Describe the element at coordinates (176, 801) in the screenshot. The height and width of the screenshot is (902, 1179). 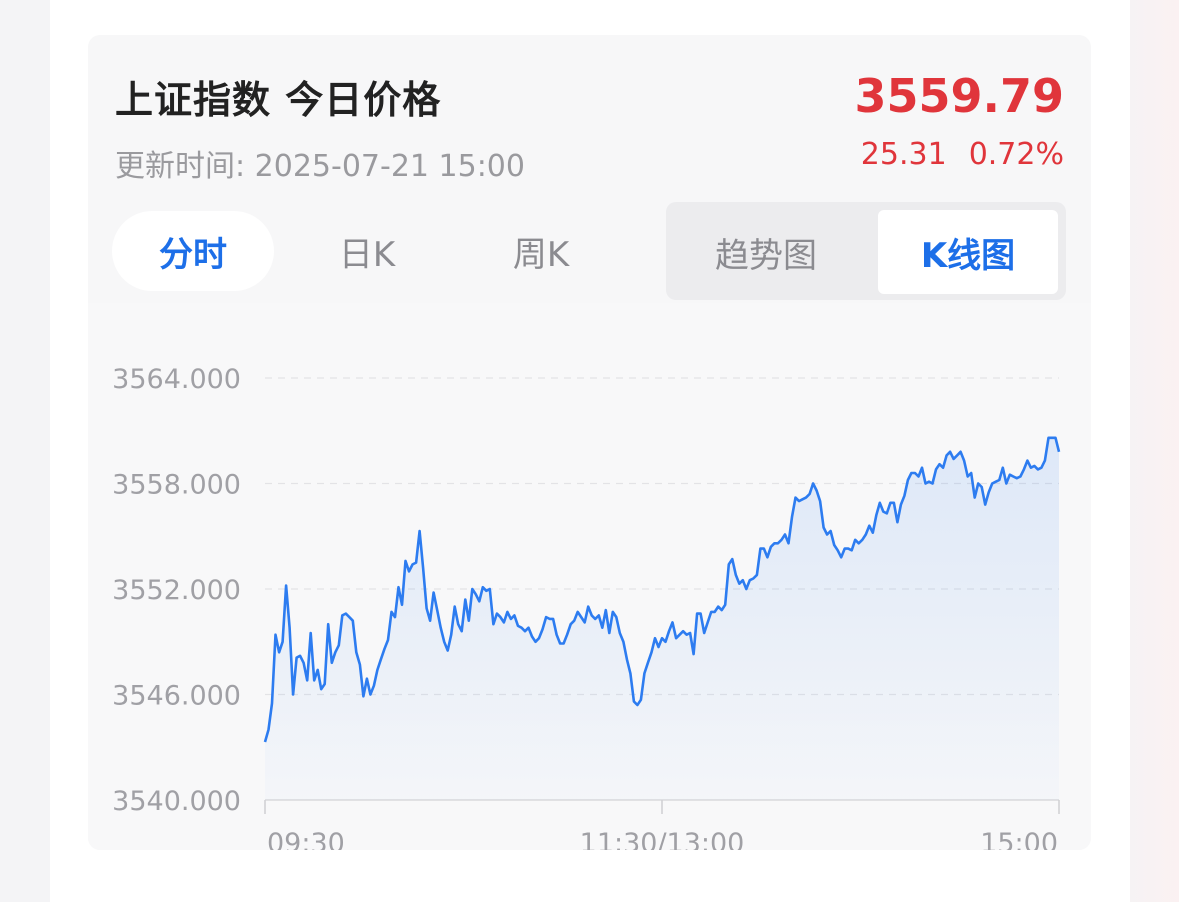
I see `y-tick-label: 3540.000` at that location.